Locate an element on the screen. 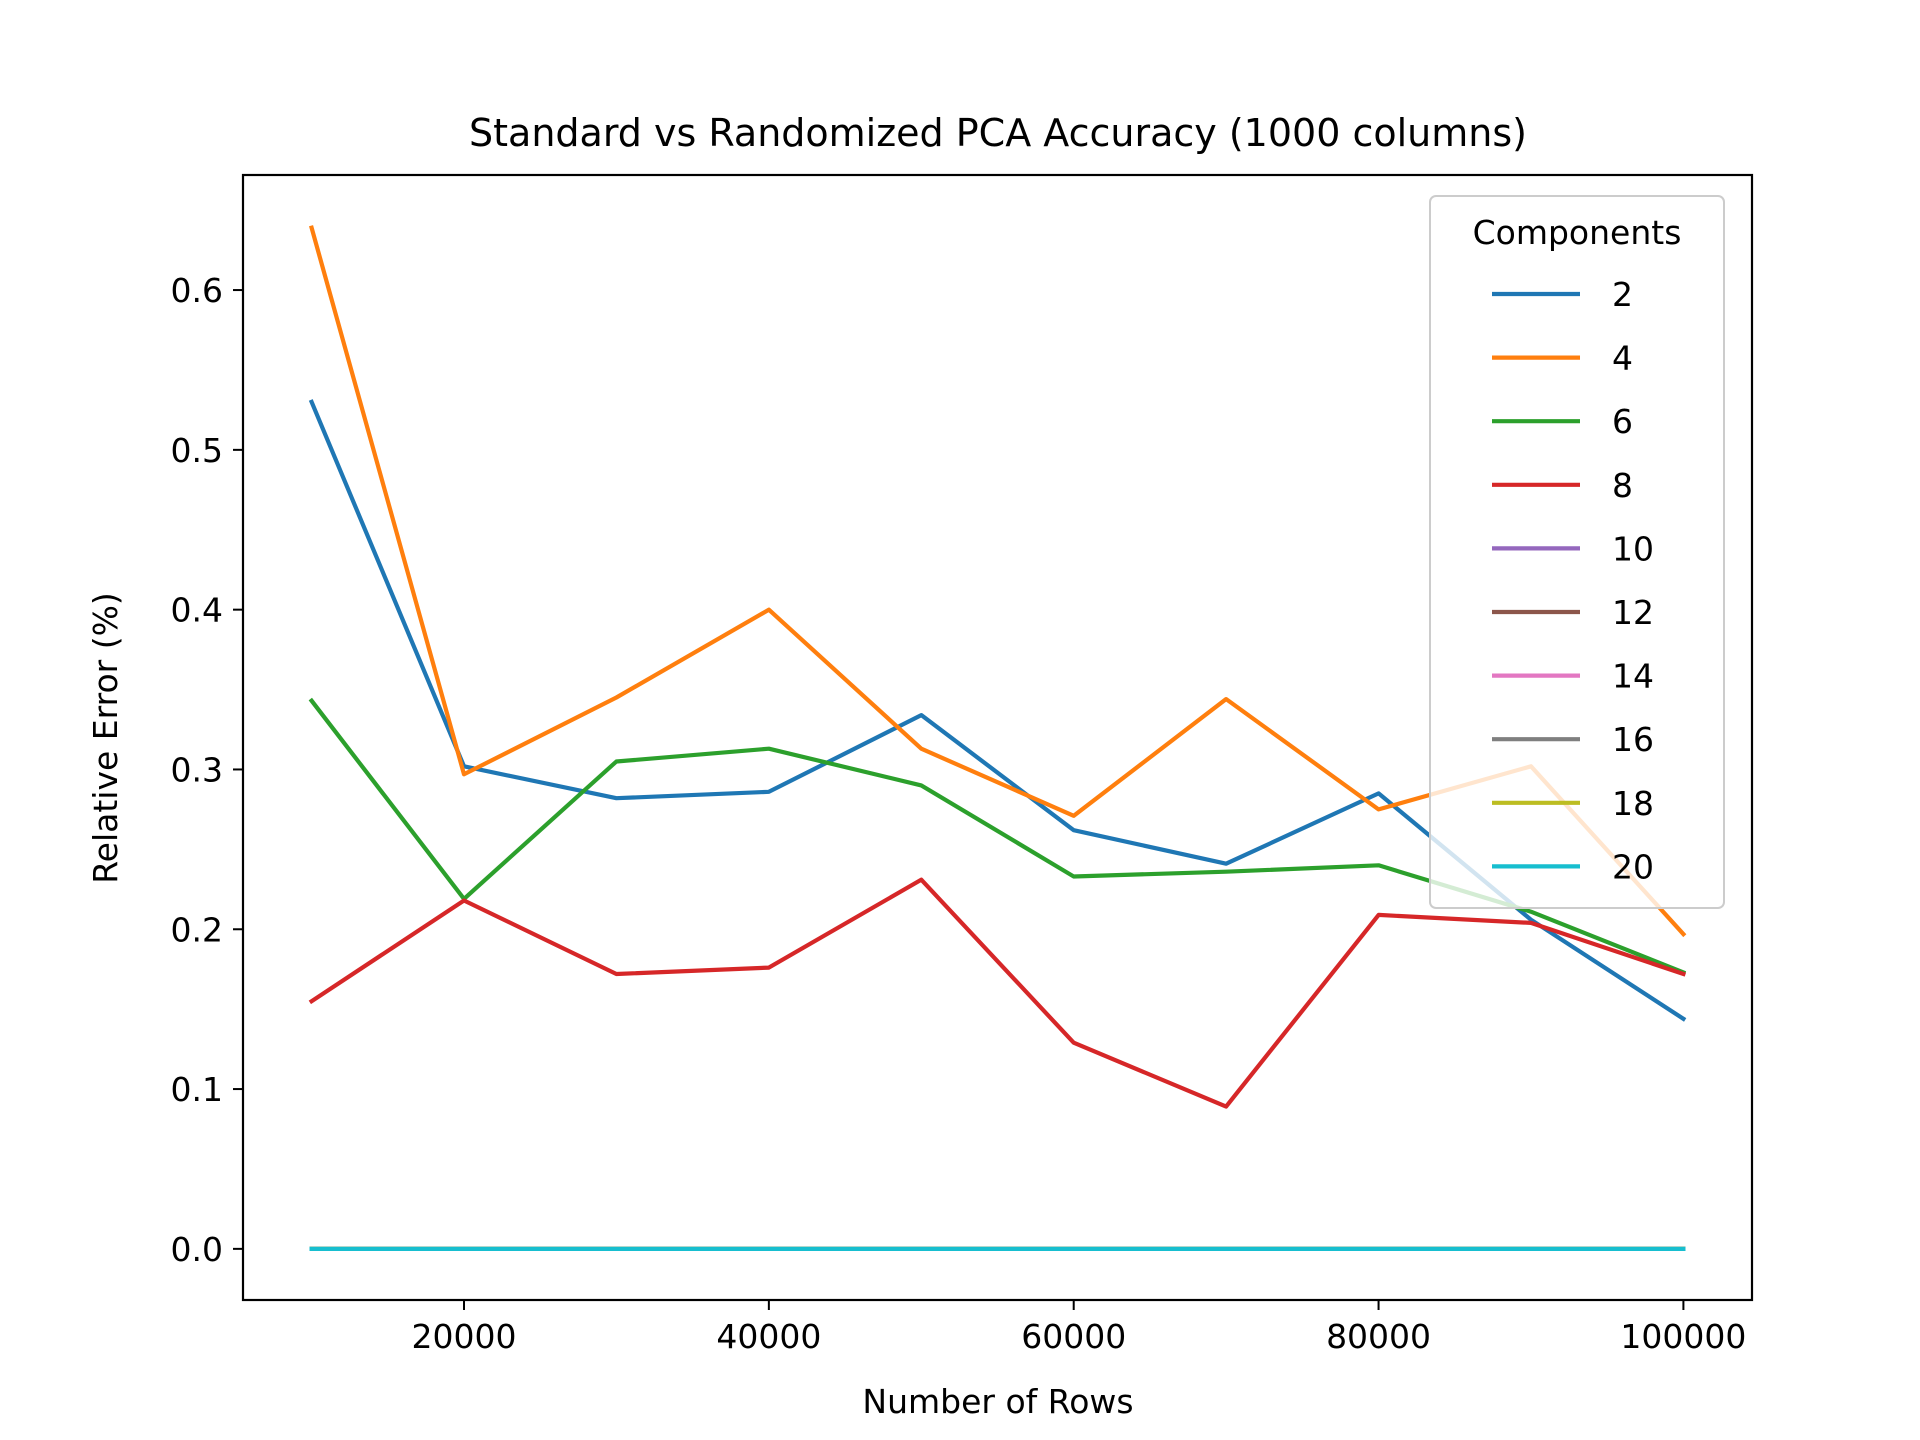 The image size is (1920, 1440). x-tick-label: 20000 is located at coordinates (464, 1336).